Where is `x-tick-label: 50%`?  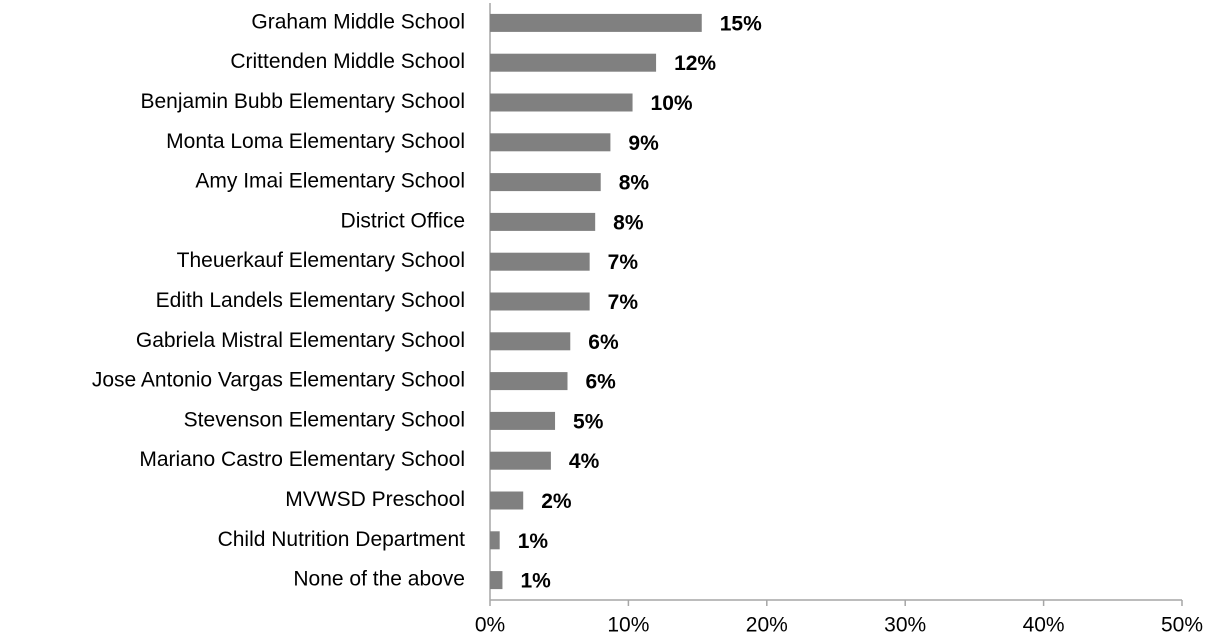
x-tick-label: 50% is located at coordinates (1182, 625).